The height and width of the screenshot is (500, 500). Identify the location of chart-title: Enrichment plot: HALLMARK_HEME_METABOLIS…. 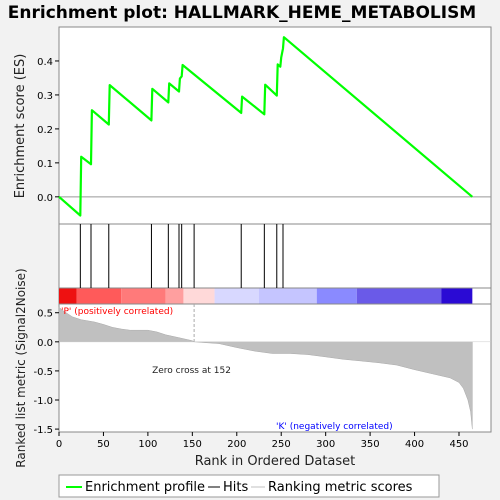
(242, 13).